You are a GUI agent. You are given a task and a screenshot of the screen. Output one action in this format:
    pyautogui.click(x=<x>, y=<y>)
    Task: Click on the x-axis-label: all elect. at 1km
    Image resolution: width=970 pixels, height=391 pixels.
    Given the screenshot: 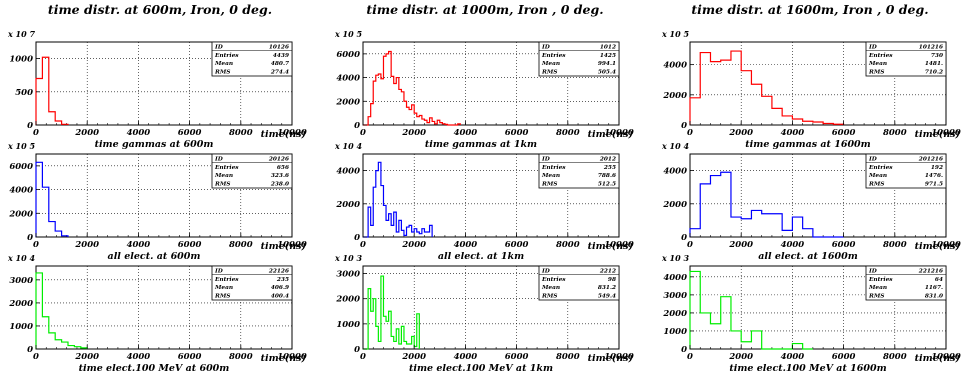 What is the action you would take?
    pyautogui.click(x=481, y=256)
    